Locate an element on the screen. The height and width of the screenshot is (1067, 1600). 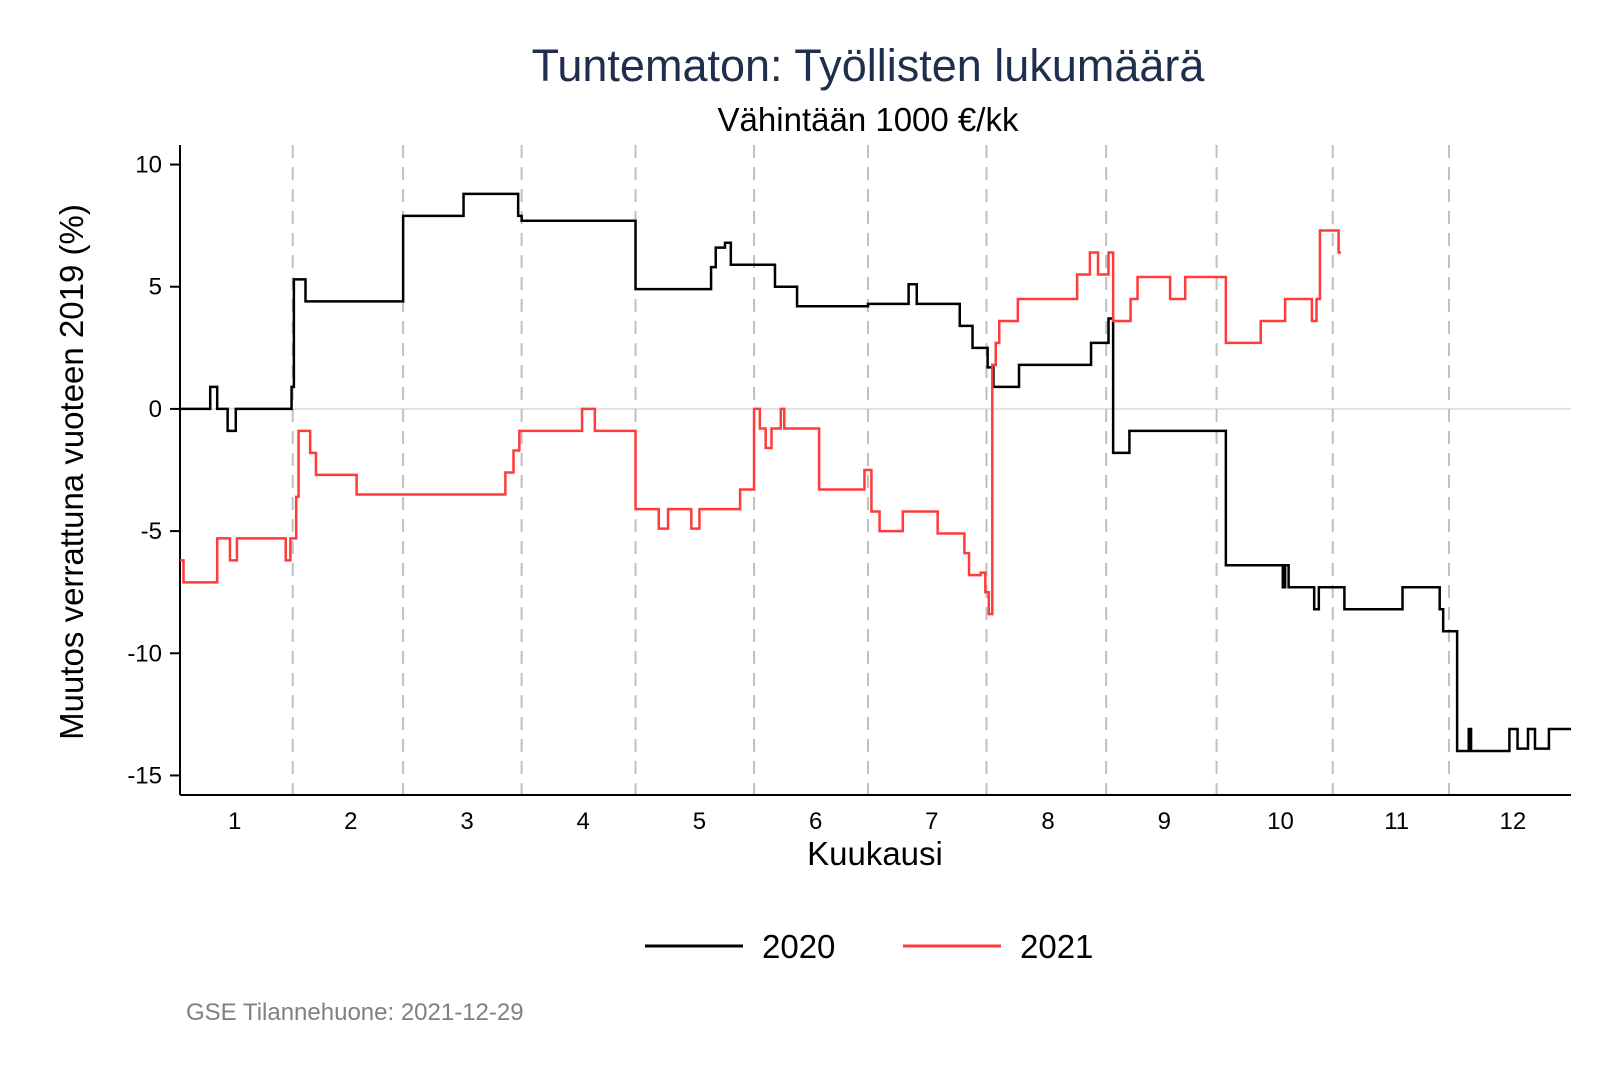
y-tick-label-5: 5 is located at coordinates (155, 287).